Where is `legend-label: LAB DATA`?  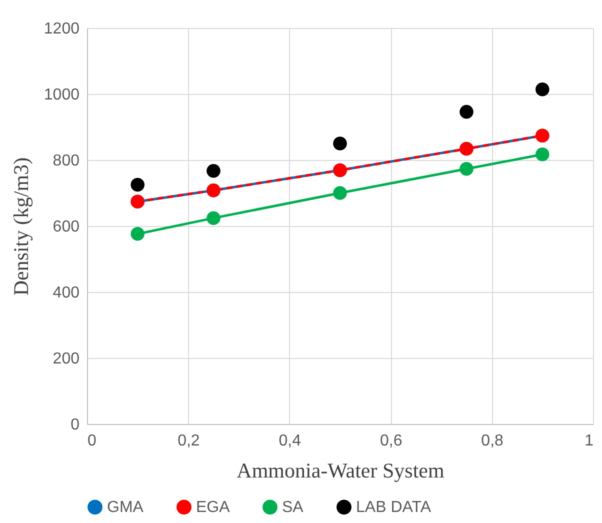
legend-label: LAB DATA is located at coordinates (394, 507).